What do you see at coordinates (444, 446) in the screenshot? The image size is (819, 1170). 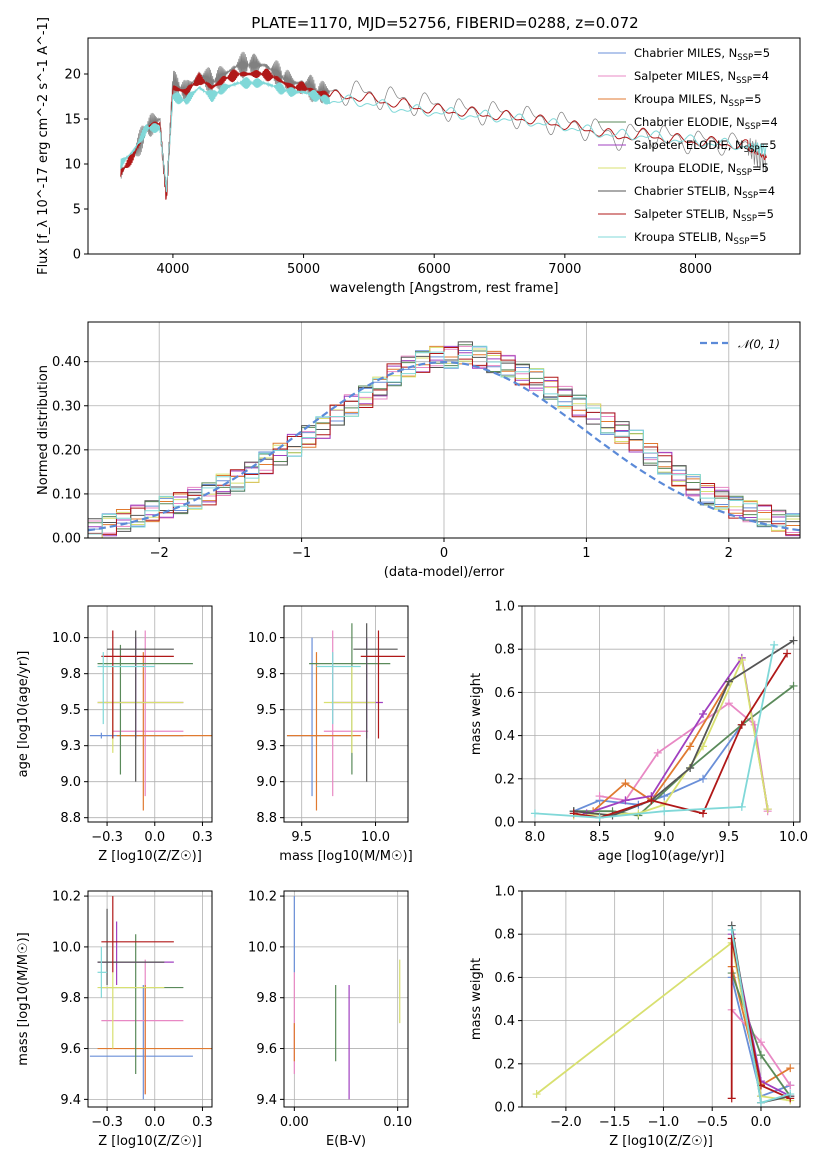 I see `gaussian-reference-curve` at bounding box center [444, 446].